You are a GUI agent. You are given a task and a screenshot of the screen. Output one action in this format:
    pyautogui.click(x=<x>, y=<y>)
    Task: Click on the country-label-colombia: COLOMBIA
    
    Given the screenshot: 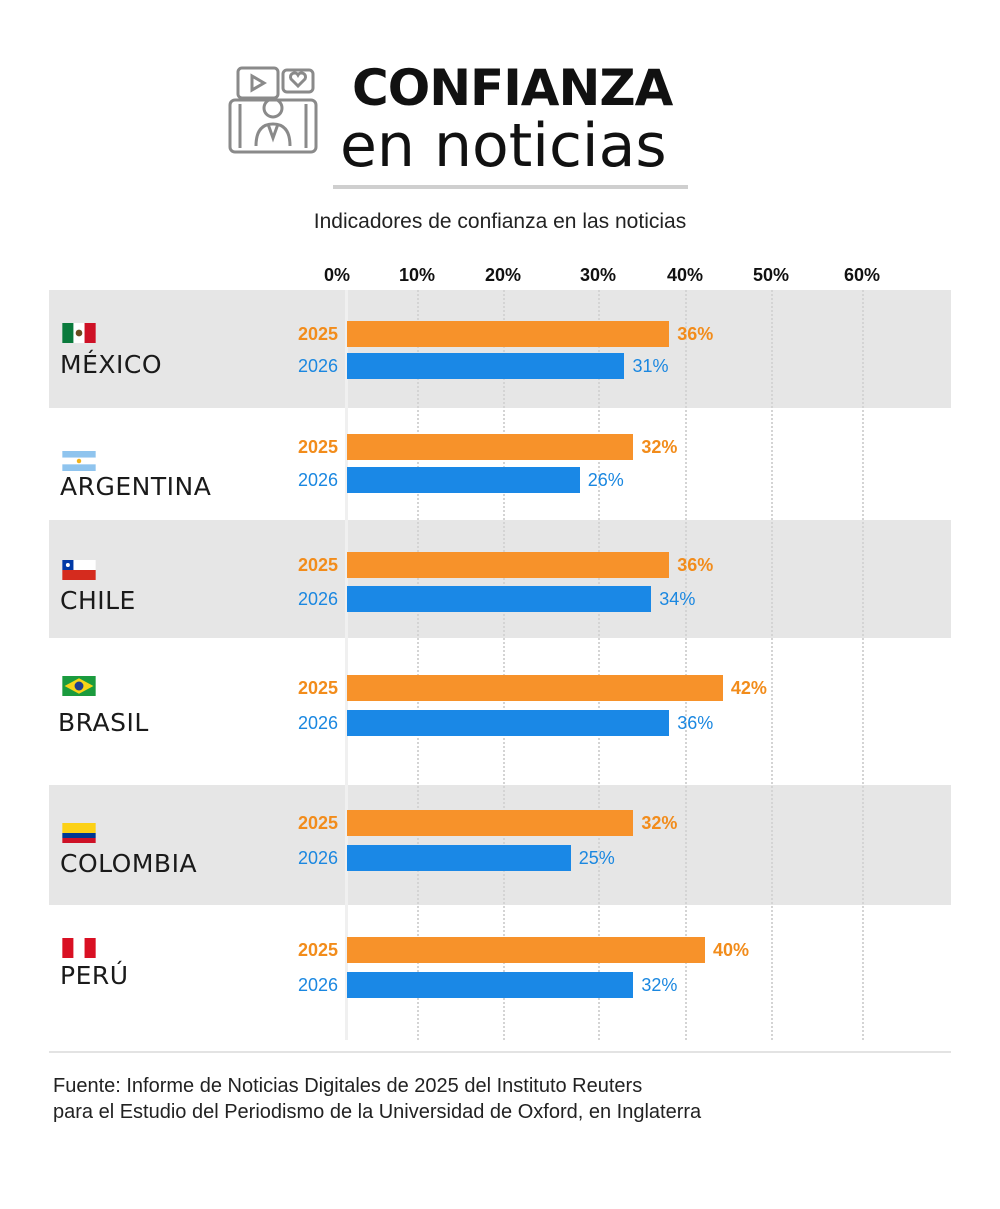 What is the action you would take?
    pyautogui.click(x=129, y=863)
    